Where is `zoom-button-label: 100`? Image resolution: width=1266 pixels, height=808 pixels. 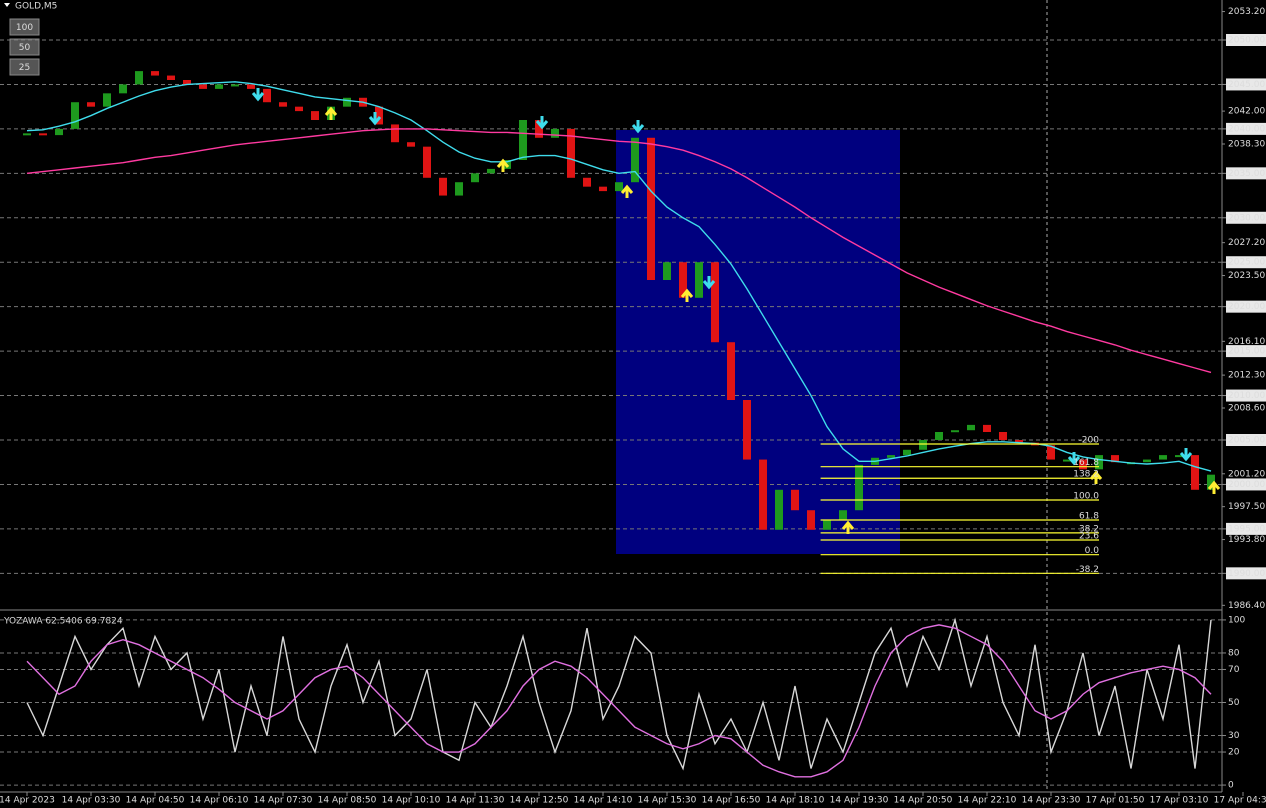
zoom-button-label: 100 is located at coordinates (24, 28).